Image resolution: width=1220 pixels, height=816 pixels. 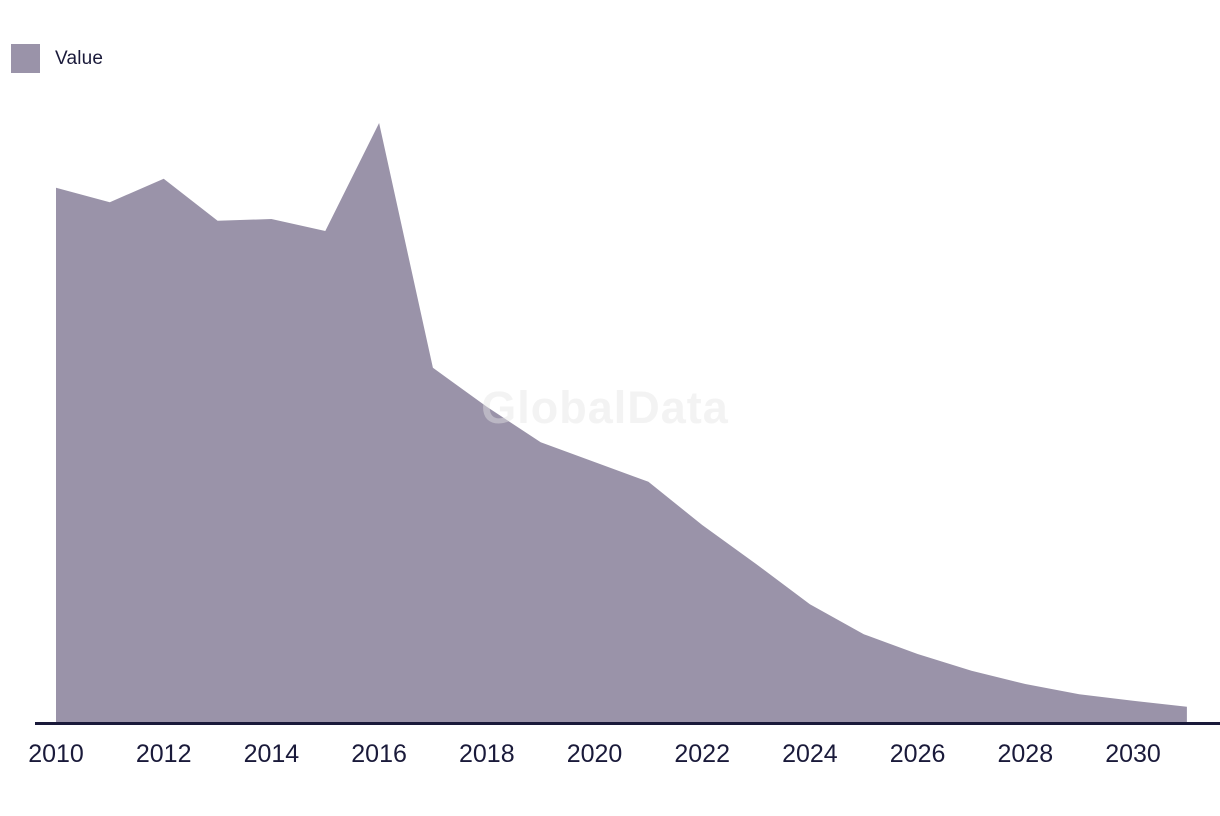 I want to click on x-axis-tick-label: 2016, so click(x=379, y=754).